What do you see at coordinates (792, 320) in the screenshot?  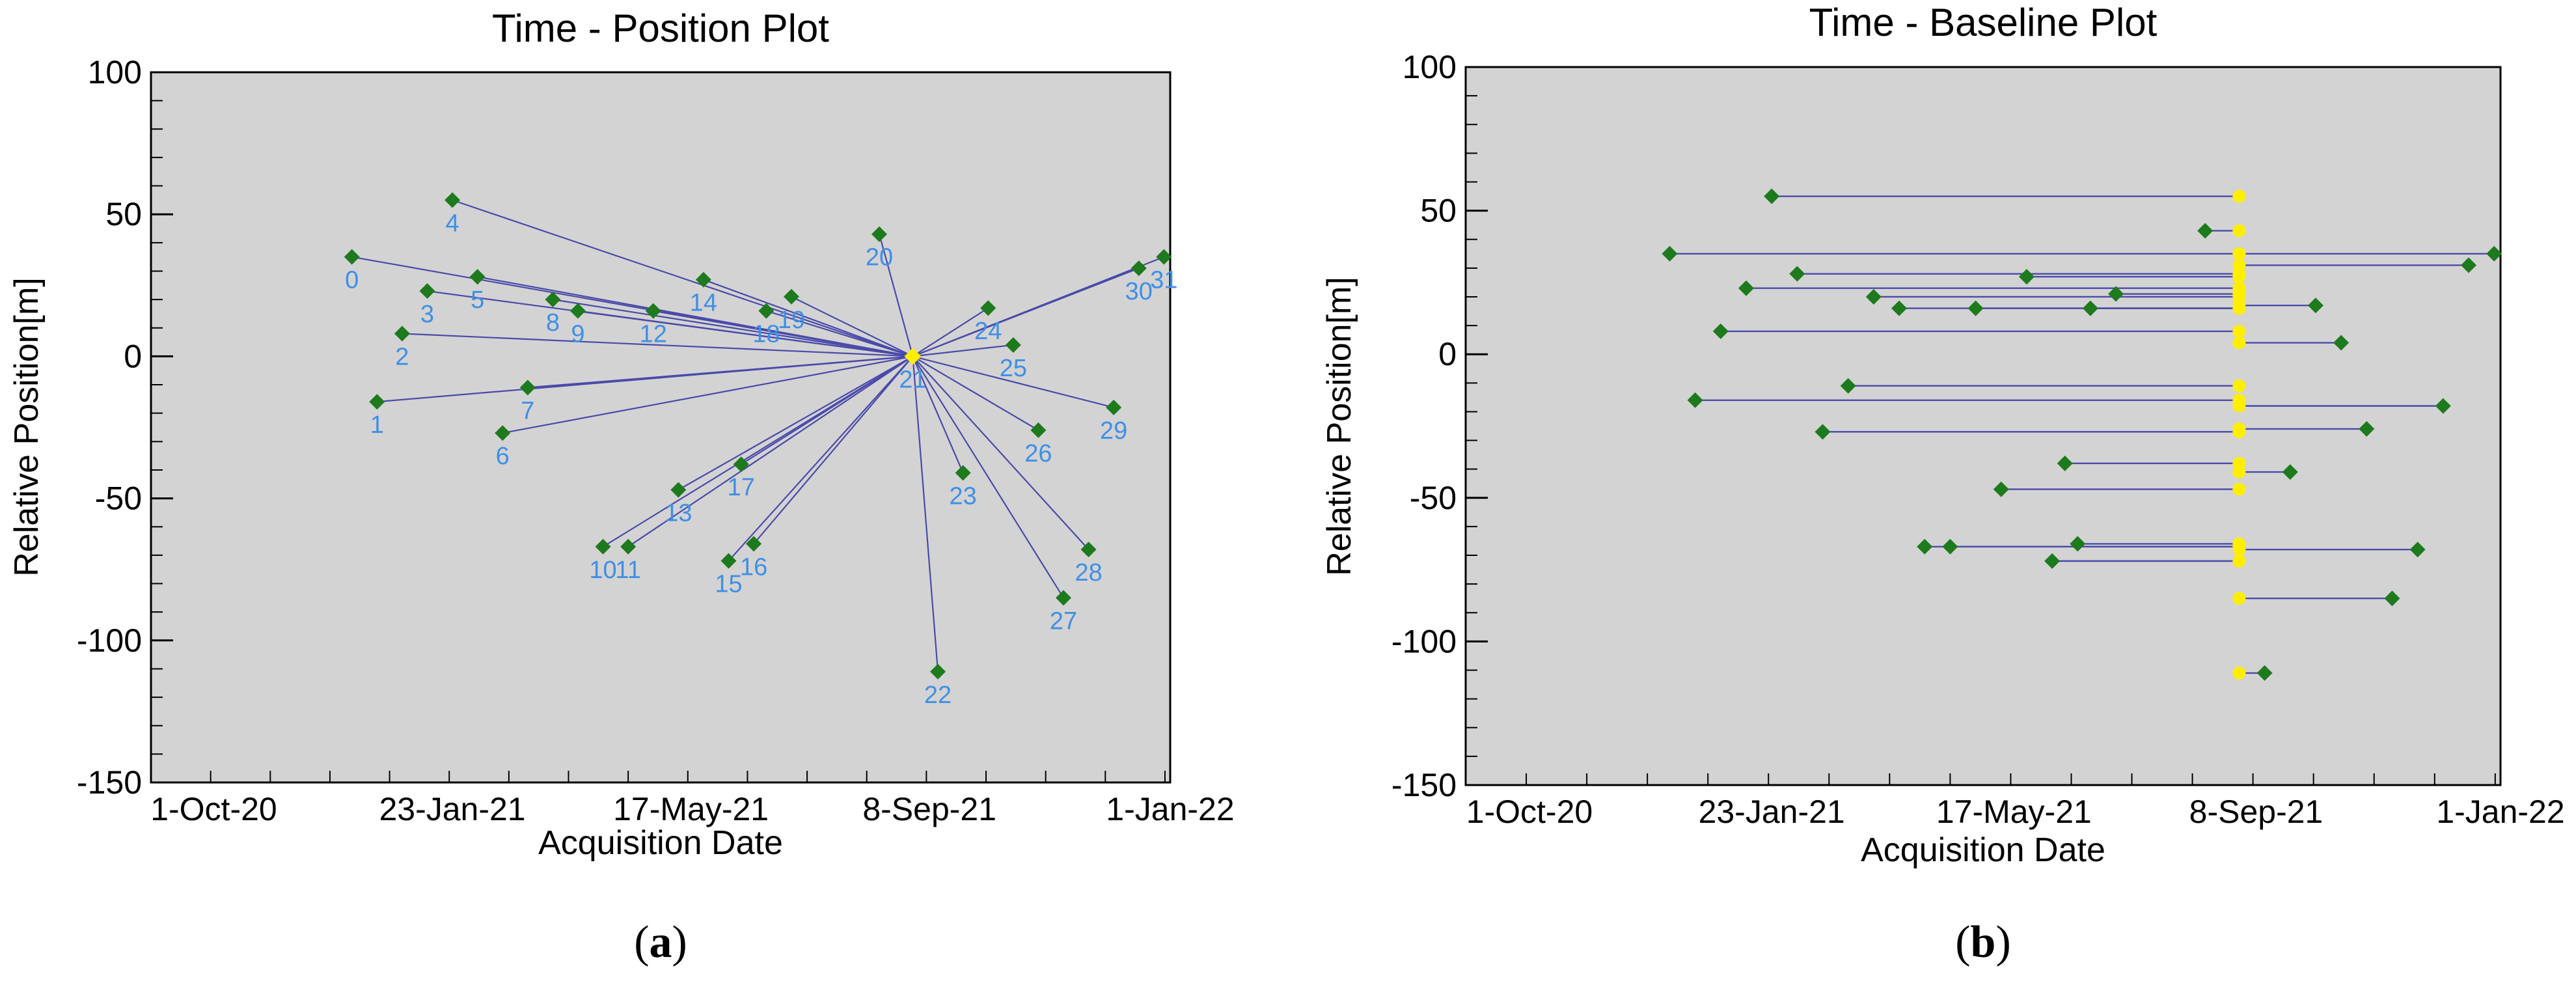 I see `point-label: 19` at bounding box center [792, 320].